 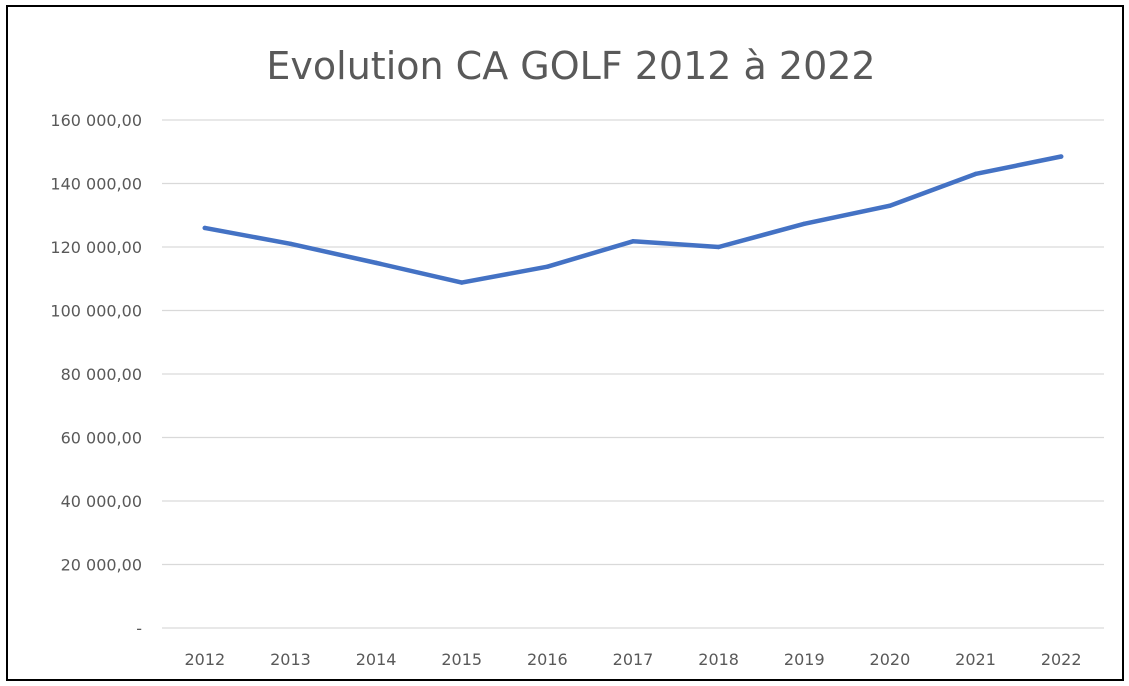 What do you see at coordinates (96, 311) in the screenshot?
I see `y-tick-label: 100 000,00` at bounding box center [96, 311].